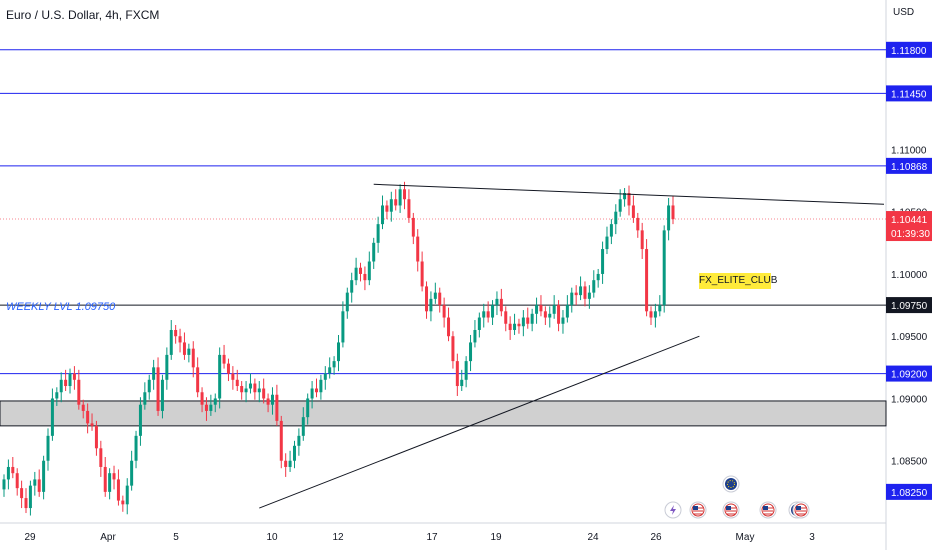 Image resolution: width=932 pixels, height=550 pixels. I want to click on price-badge-label: 1.08250, so click(909, 493).